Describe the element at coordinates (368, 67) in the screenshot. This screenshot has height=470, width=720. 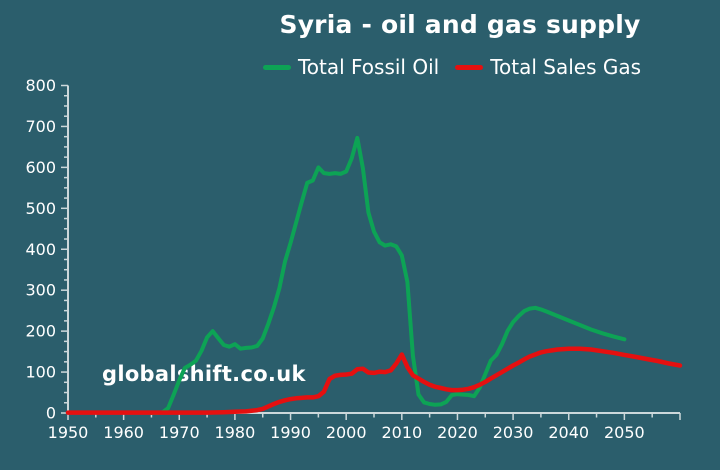
I see `legend-label-total-fossil-oil: Total Fossil Oil` at that location.